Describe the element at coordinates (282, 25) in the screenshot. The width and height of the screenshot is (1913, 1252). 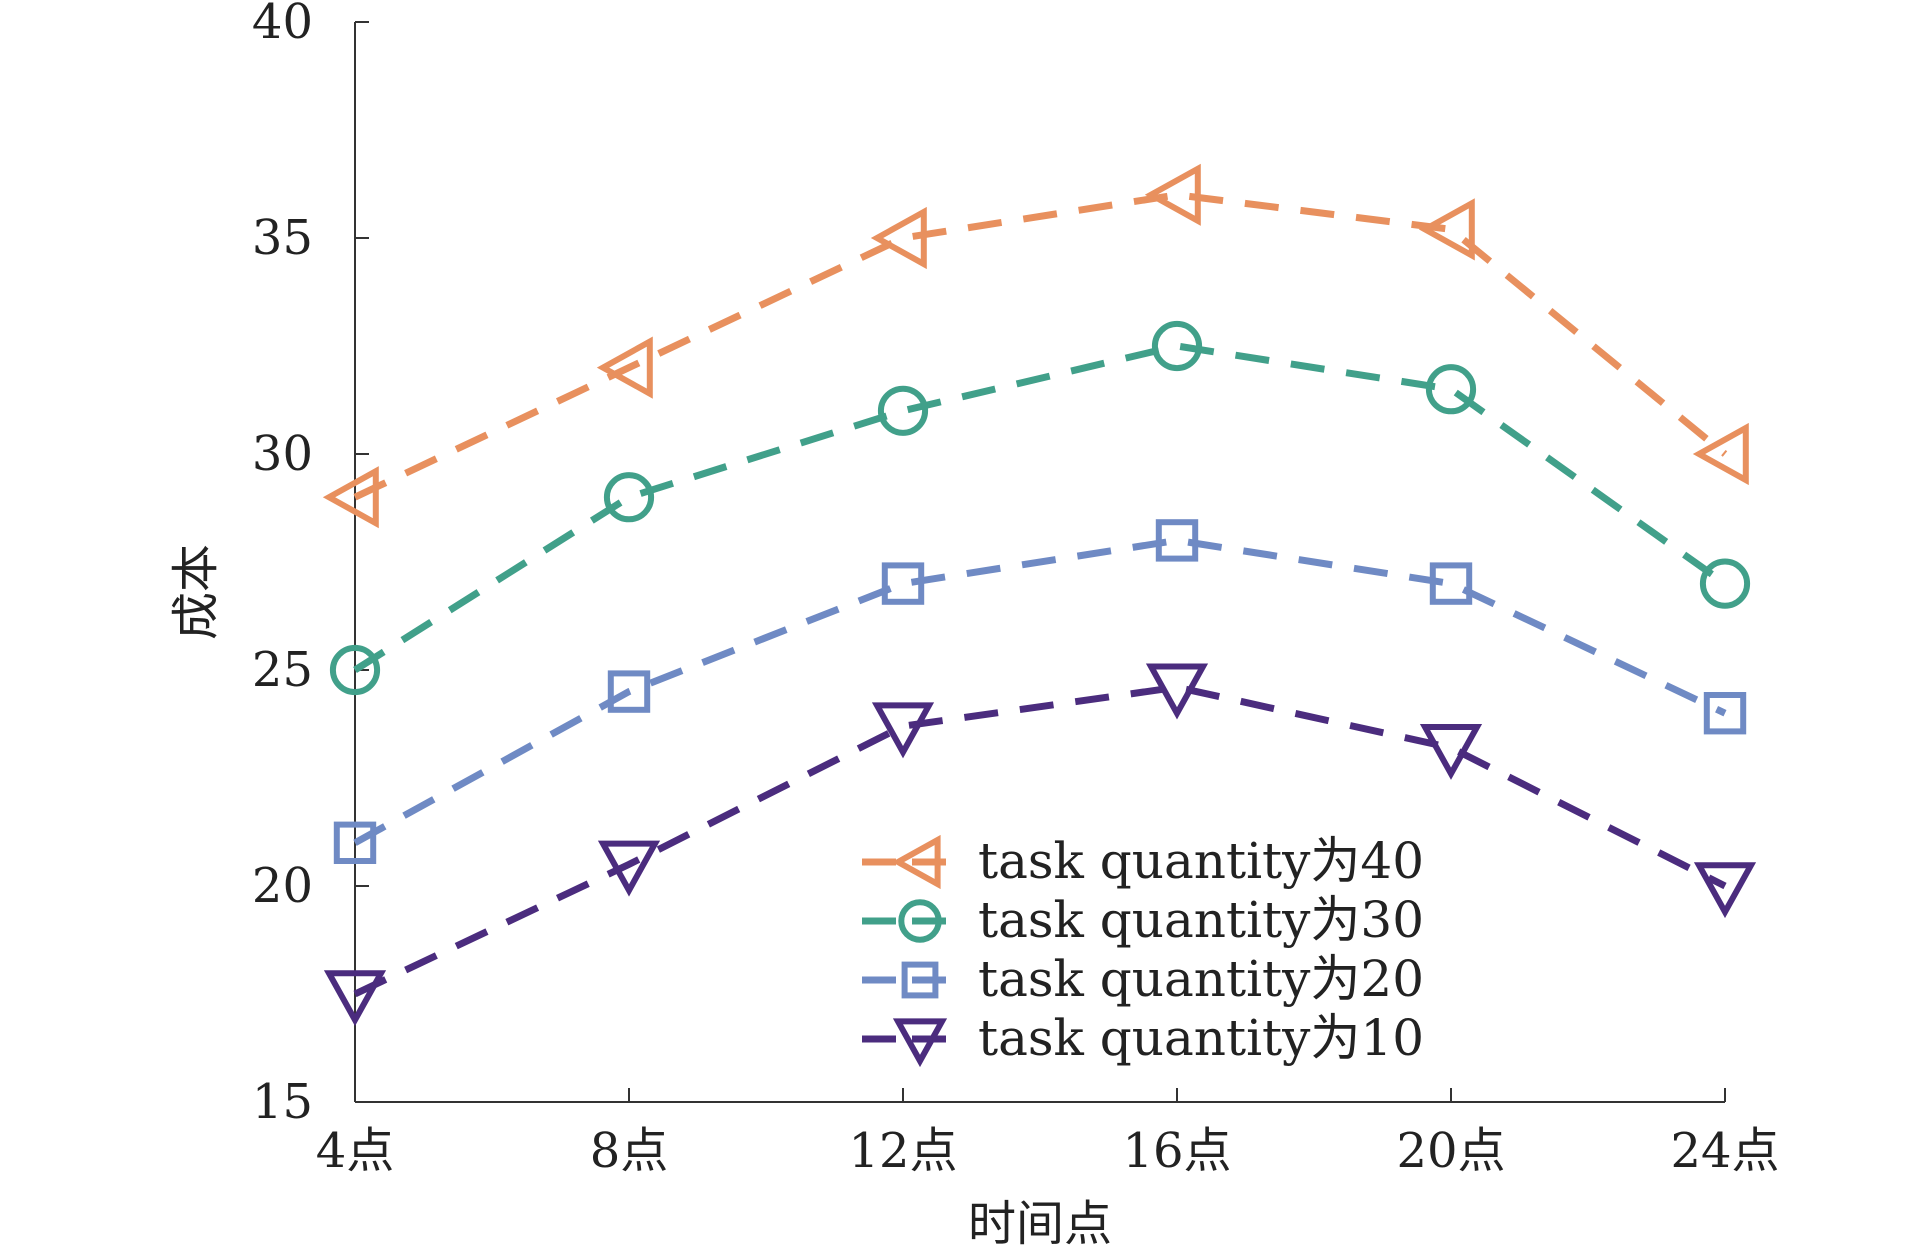
I see `y-tick-label: 40` at that location.